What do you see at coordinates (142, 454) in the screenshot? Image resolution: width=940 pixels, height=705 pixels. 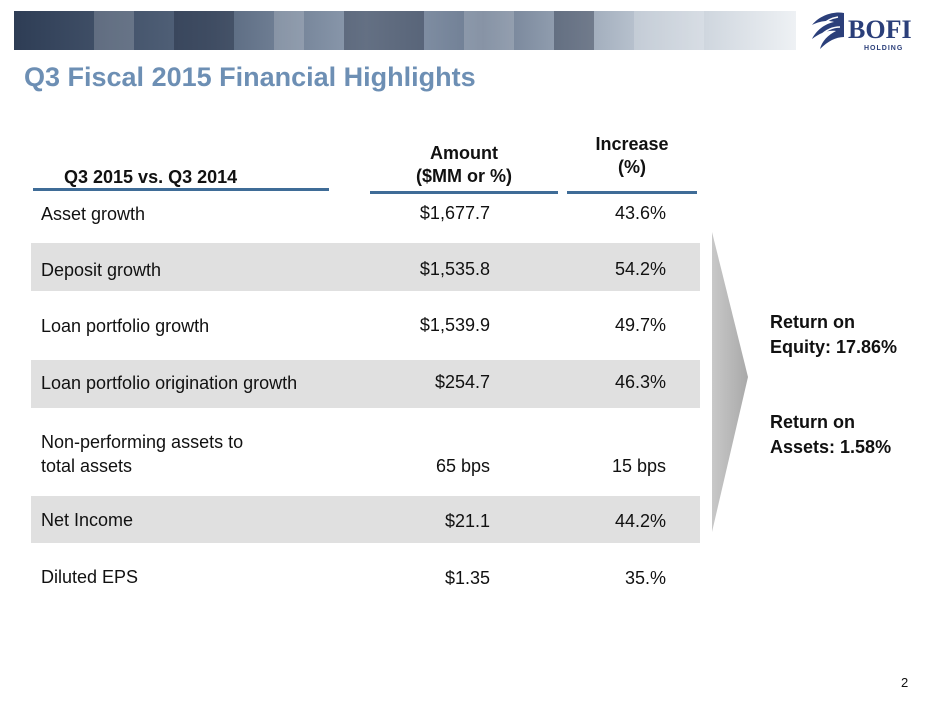 I see `row-label: Non-performing assets to total assets` at bounding box center [142, 454].